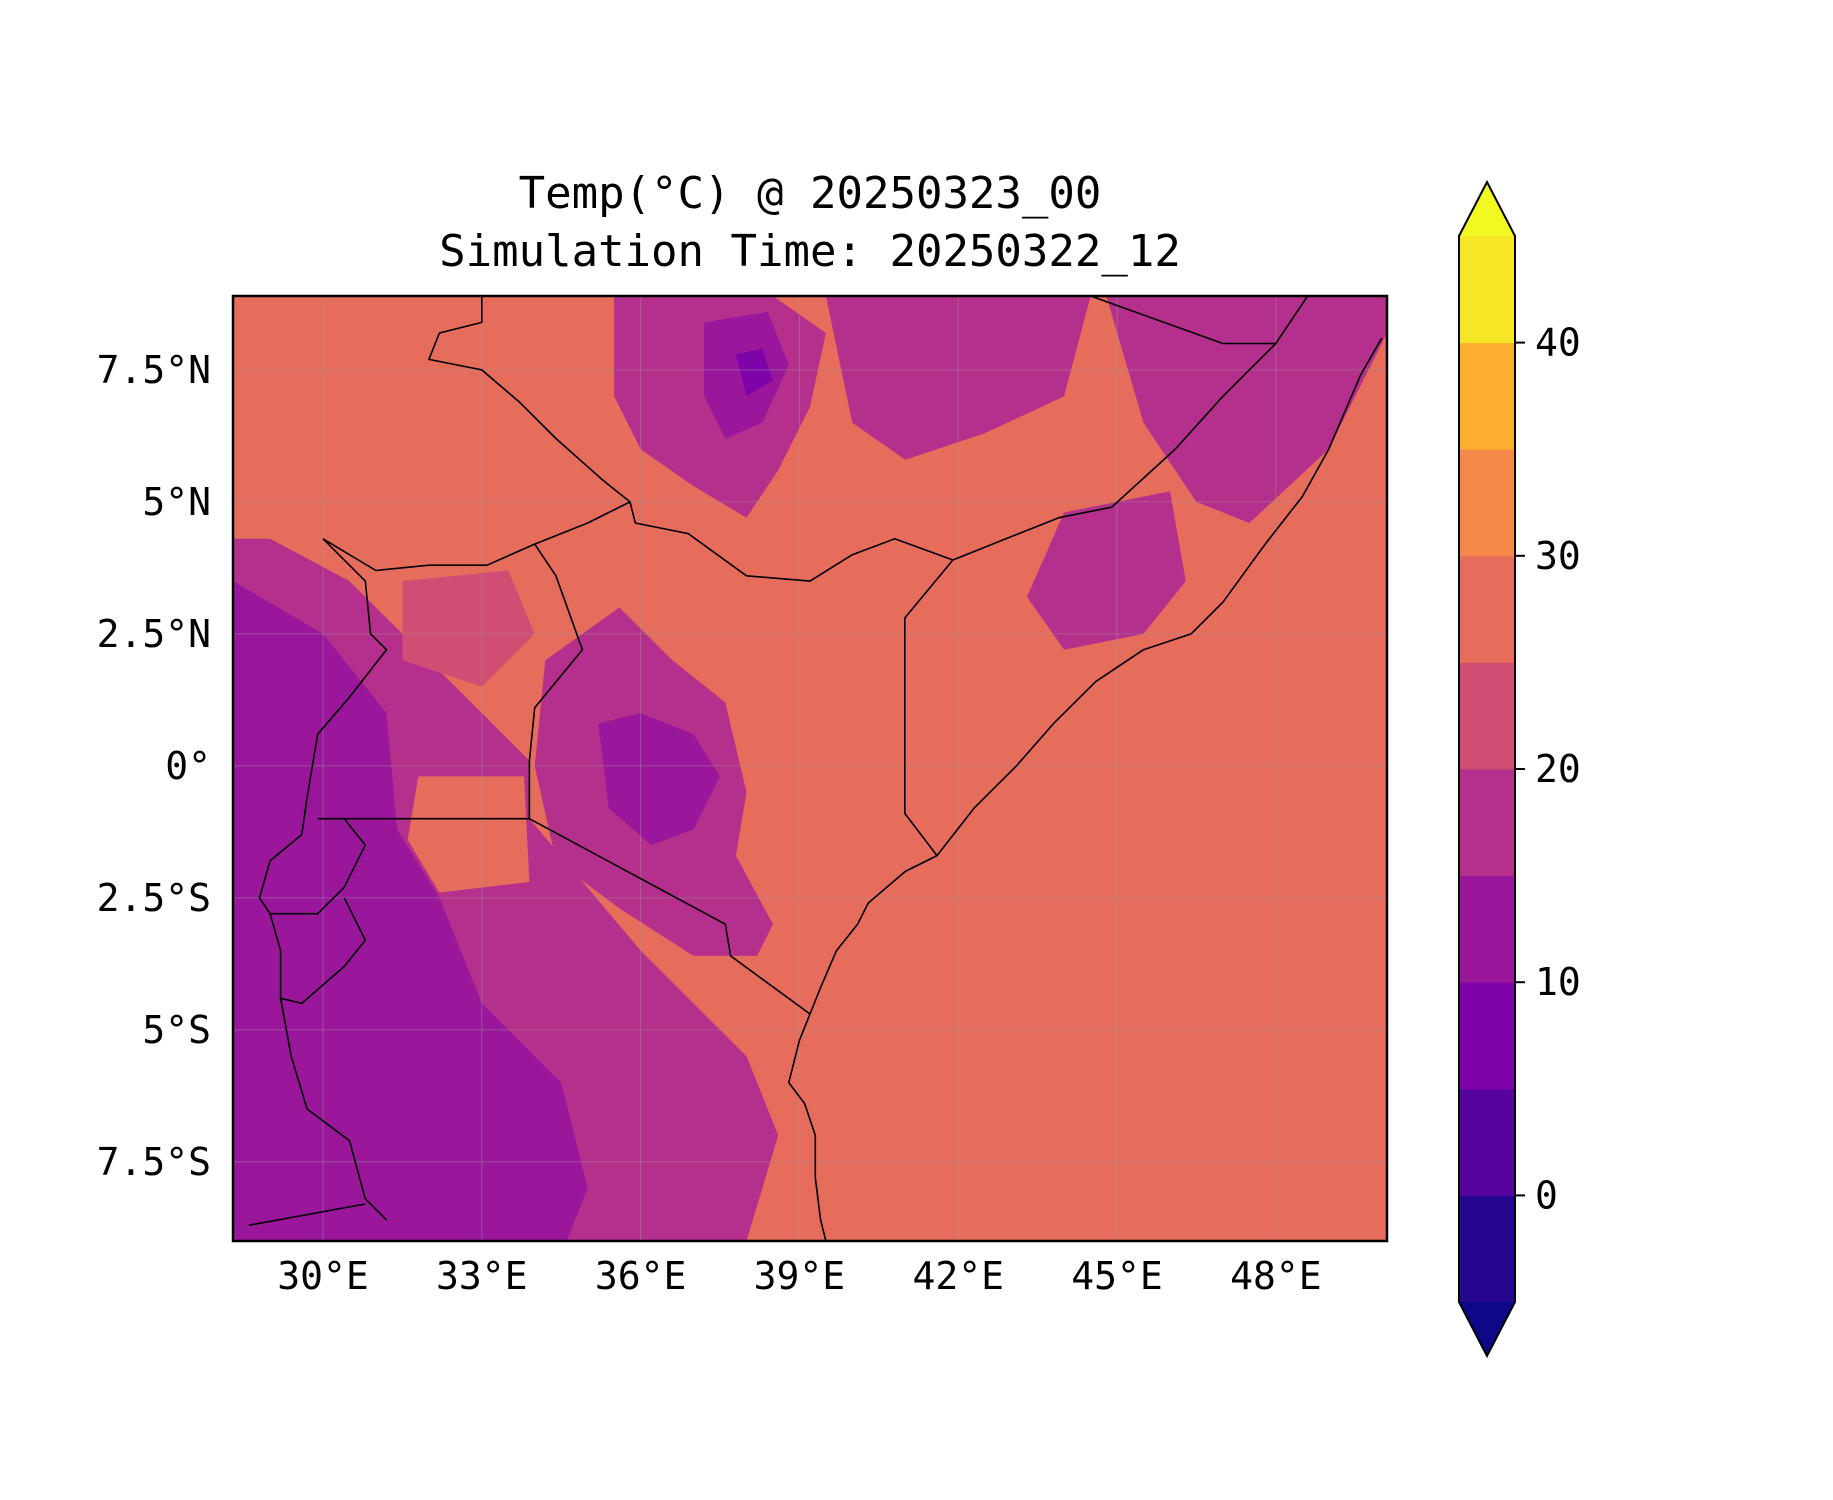  What do you see at coordinates (468, 628) in the screenshot?
I see `region-uganda-north-warm` at bounding box center [468, 628].